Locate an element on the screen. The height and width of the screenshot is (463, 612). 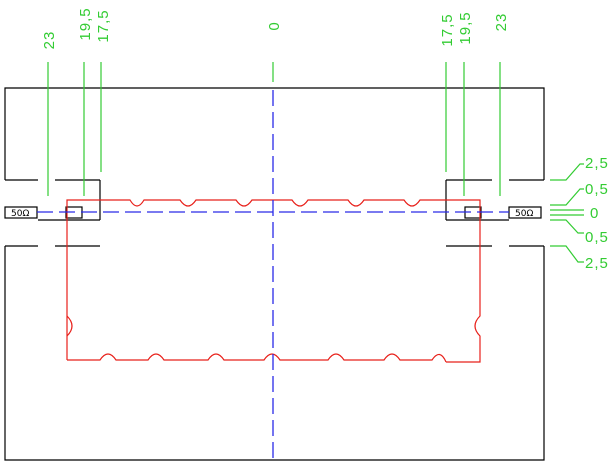
port-label-right: 50Ω is located at coordinates (524, 214).